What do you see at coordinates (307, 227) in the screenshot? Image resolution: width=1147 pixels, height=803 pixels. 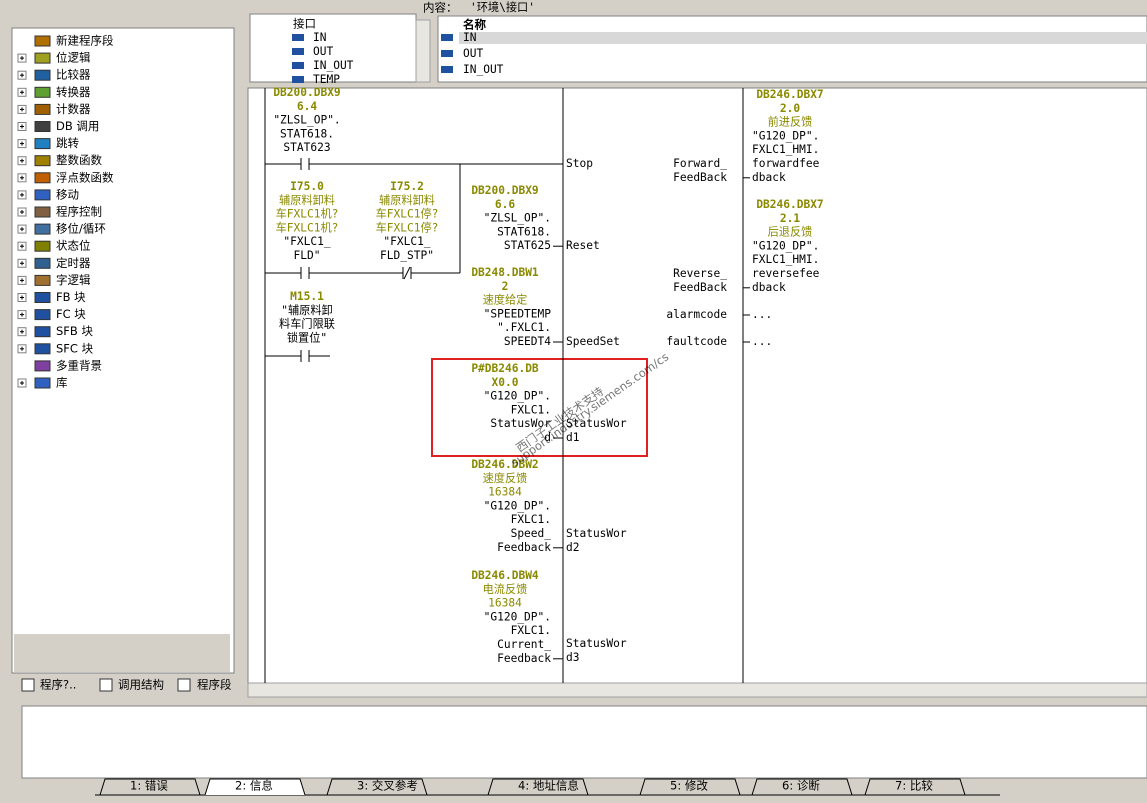 I see `ladder-text: 车FXLC1机?` at bounding box center [307, 227].